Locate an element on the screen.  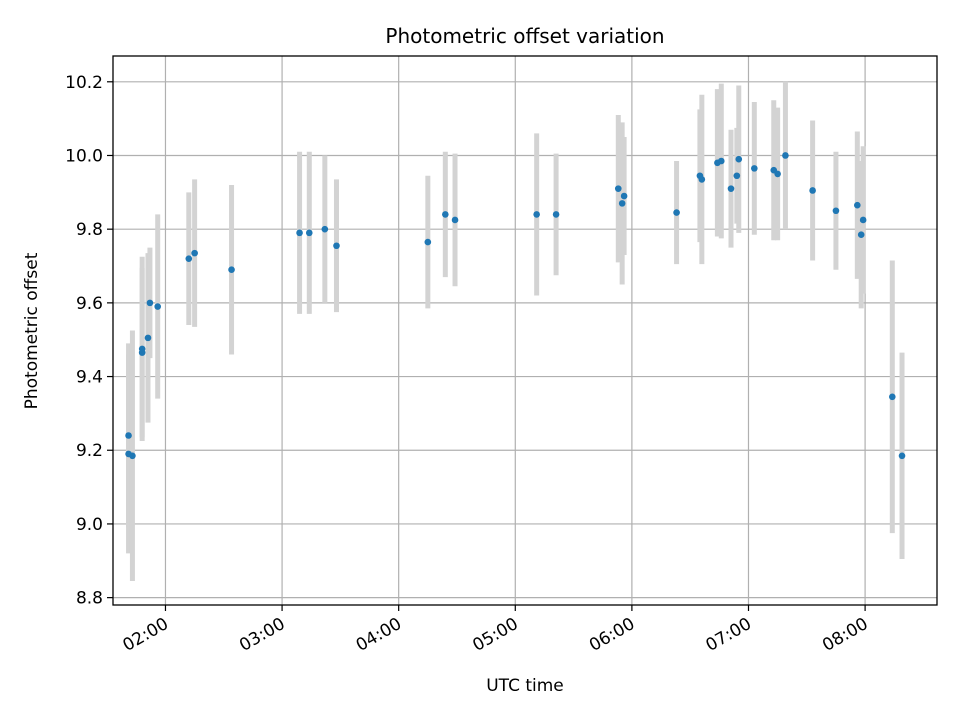
y-tick-label: 9.2 is located at coordinates (89, 451).